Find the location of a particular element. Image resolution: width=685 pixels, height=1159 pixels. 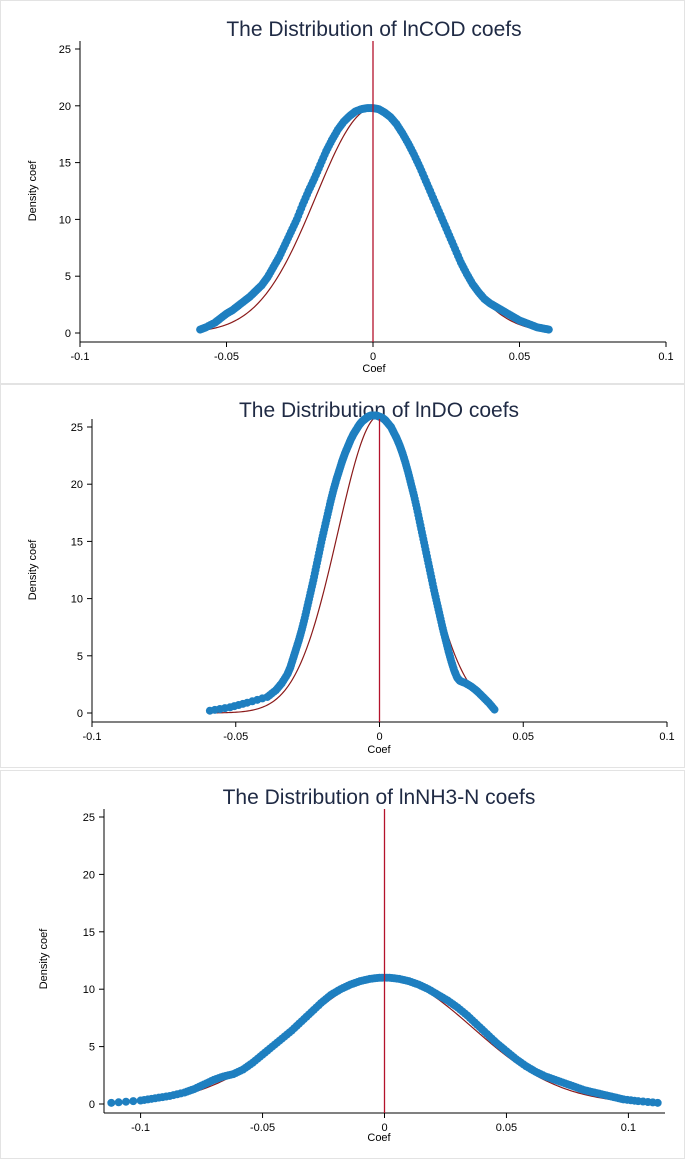

chart-title: The Distribution of lnNH3-N coefs is located at coordinates (379, 797).